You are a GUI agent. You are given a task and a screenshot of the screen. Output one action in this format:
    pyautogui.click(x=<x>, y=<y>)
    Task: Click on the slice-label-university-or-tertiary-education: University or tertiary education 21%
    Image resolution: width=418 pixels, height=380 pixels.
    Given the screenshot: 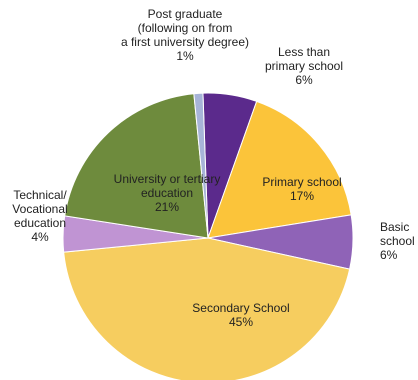 What is the action you would take?
    pyautogui.click(x=167, y=193)
    